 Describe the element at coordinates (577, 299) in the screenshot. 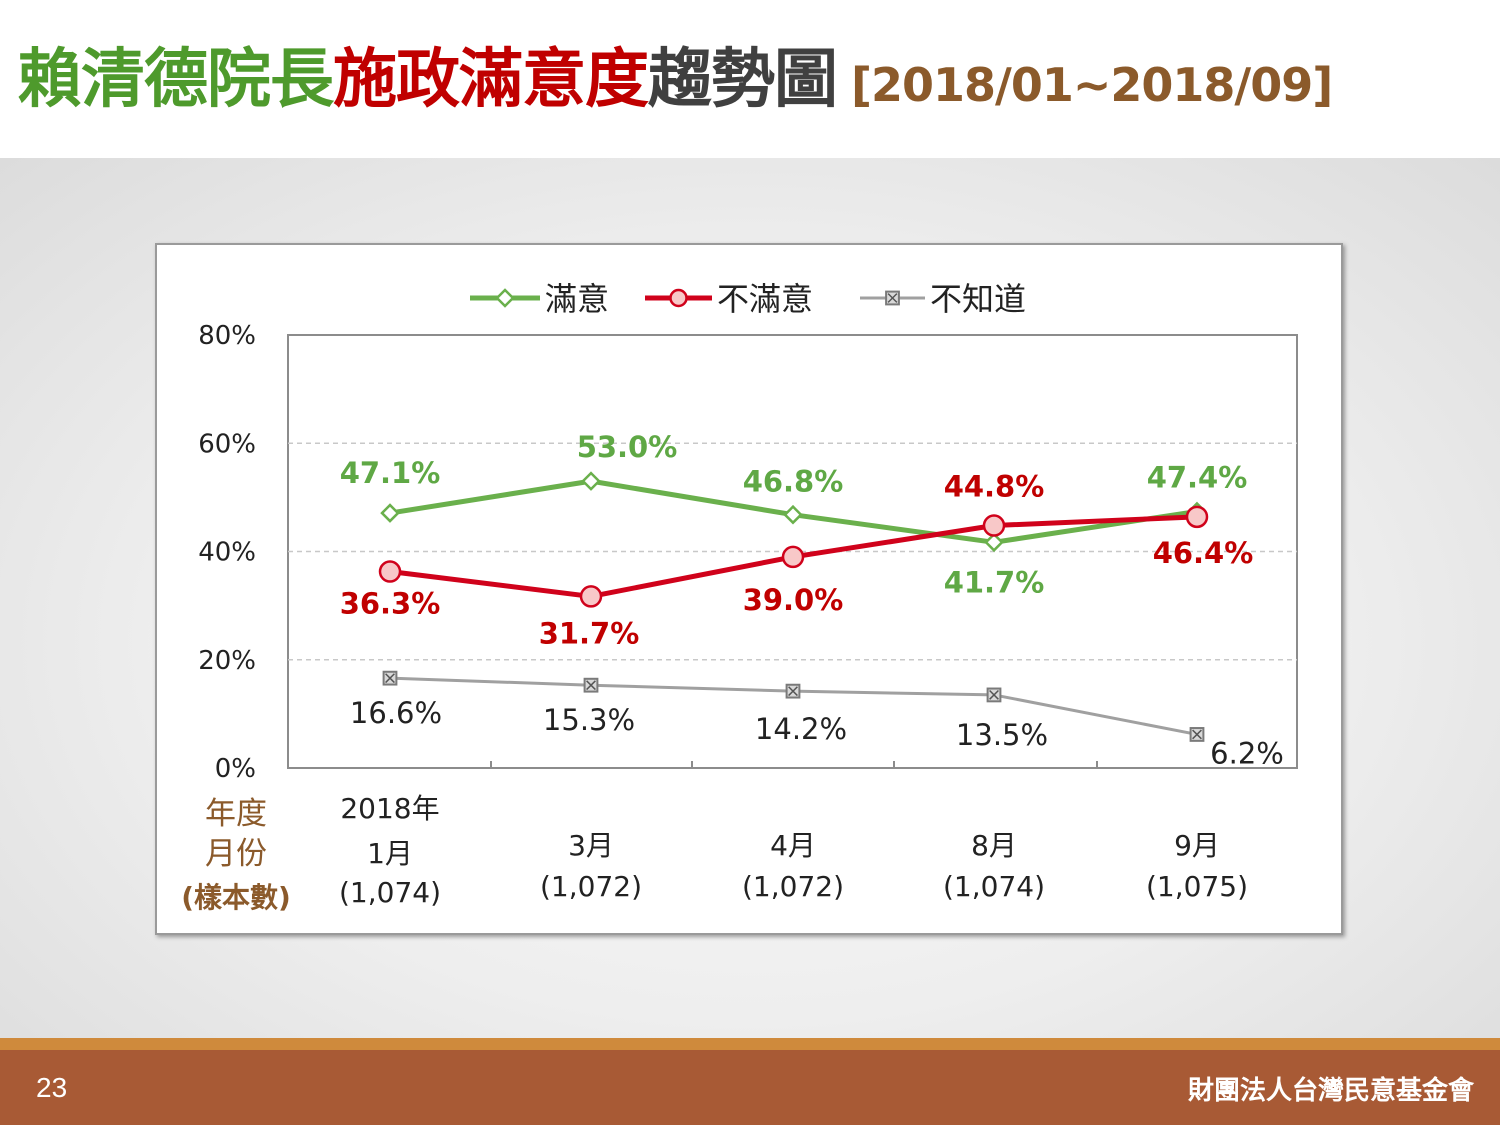

I see `legend-label-1: 滿意` at that location.